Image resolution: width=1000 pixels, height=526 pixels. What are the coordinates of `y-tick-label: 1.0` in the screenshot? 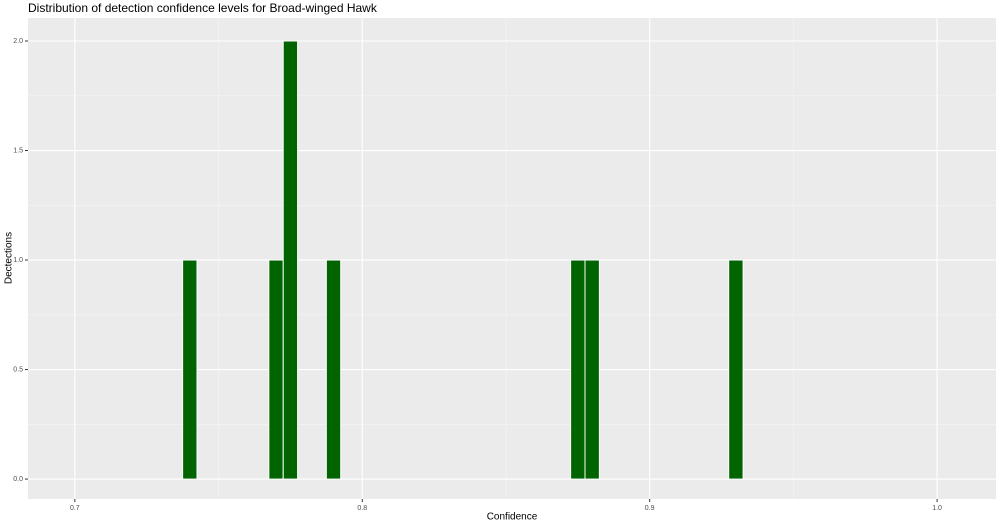 It's located at (18, 260).